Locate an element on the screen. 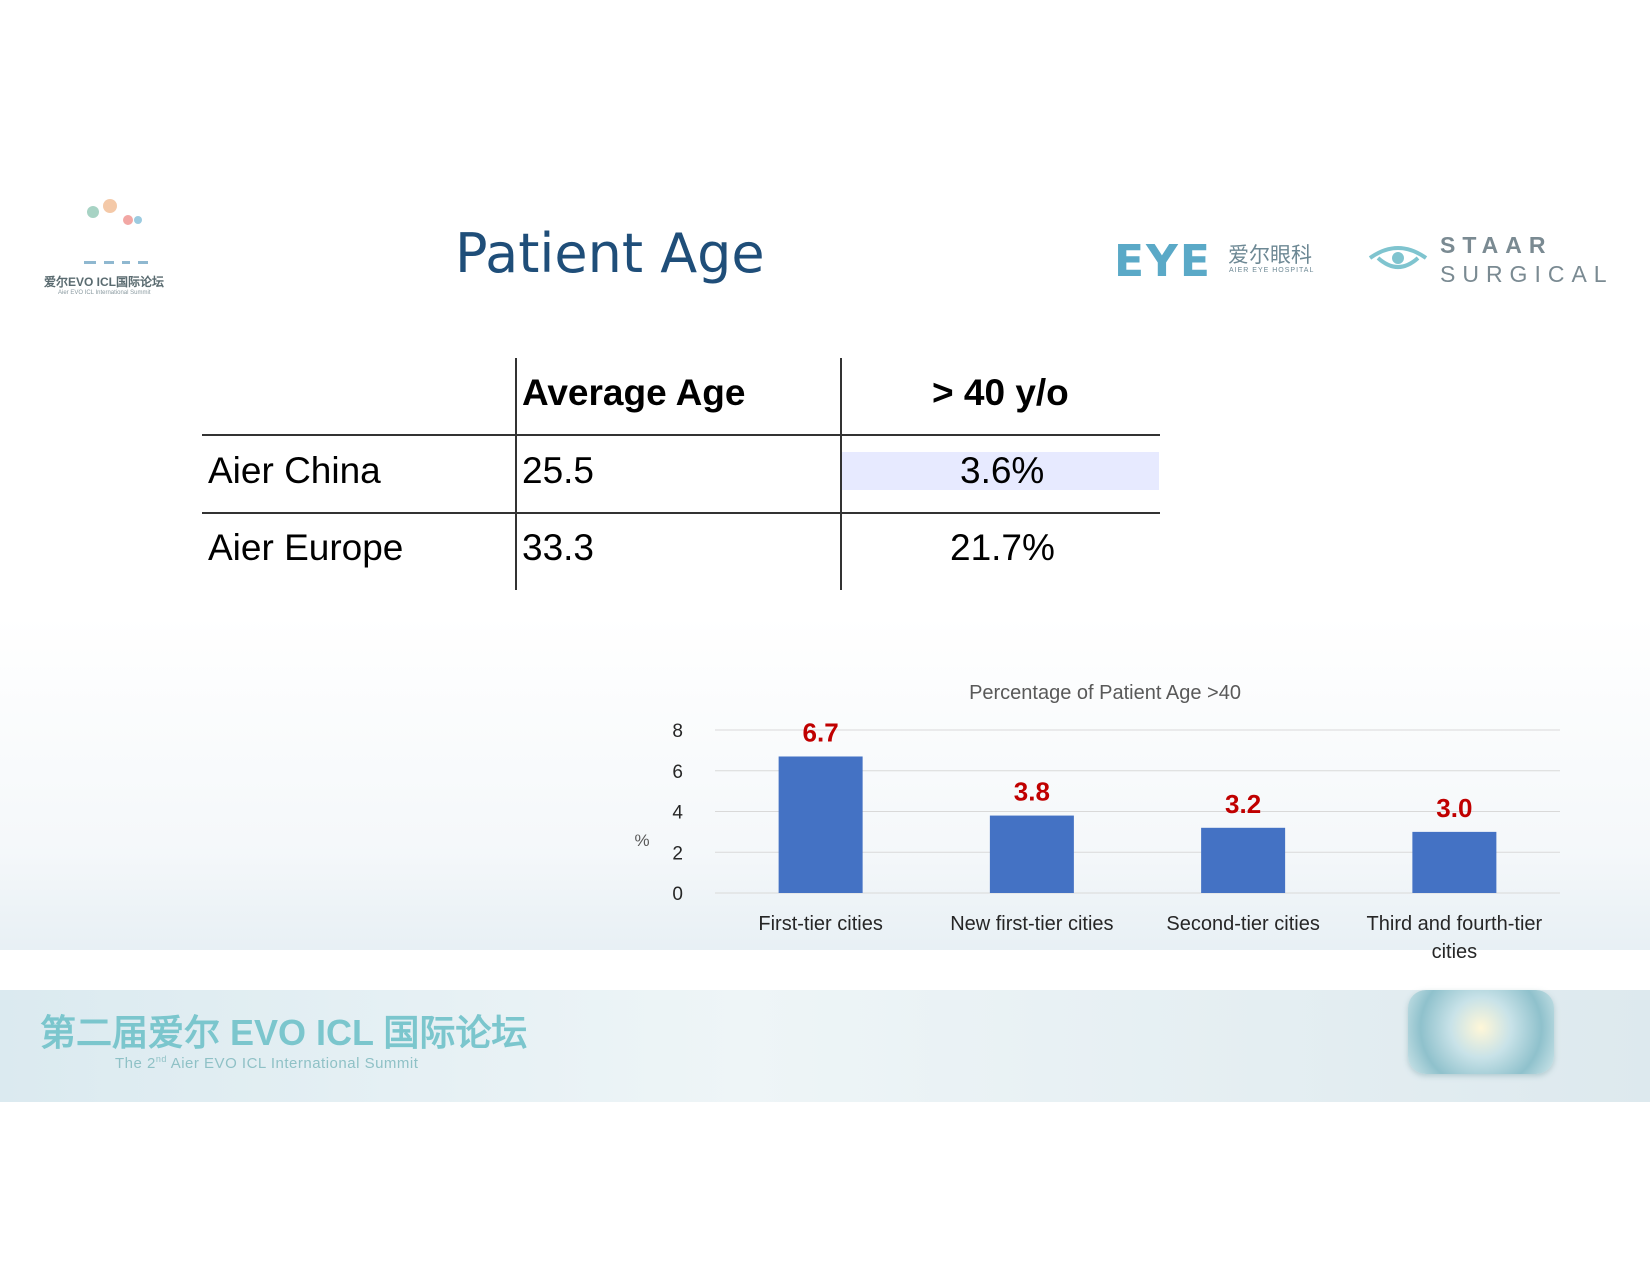 This screenshot has width=1650, height=1275. summit-logo-icon is located at coordinates (116, 231).